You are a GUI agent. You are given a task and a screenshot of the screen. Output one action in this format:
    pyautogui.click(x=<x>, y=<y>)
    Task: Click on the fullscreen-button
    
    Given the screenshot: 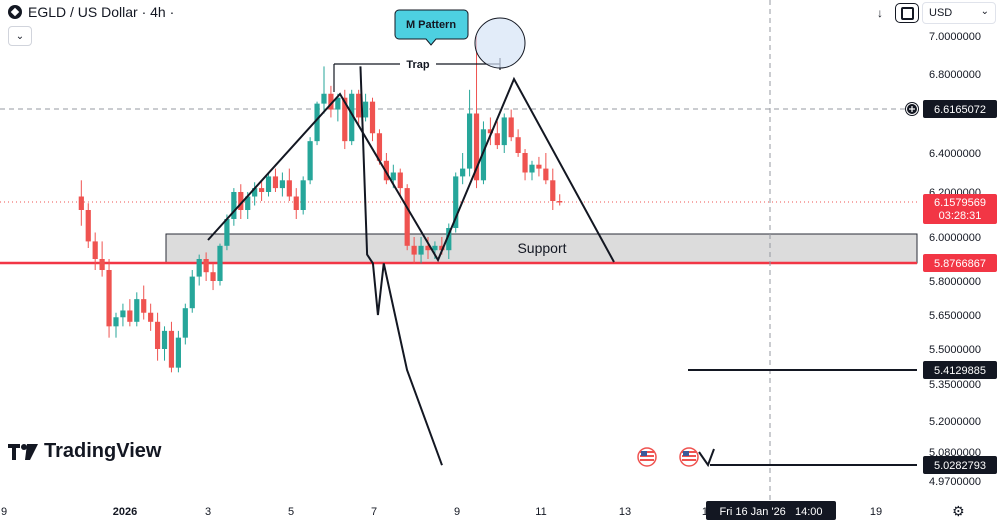 What is the action you would take?
    pyautogui.click(x=907, y=13)
    